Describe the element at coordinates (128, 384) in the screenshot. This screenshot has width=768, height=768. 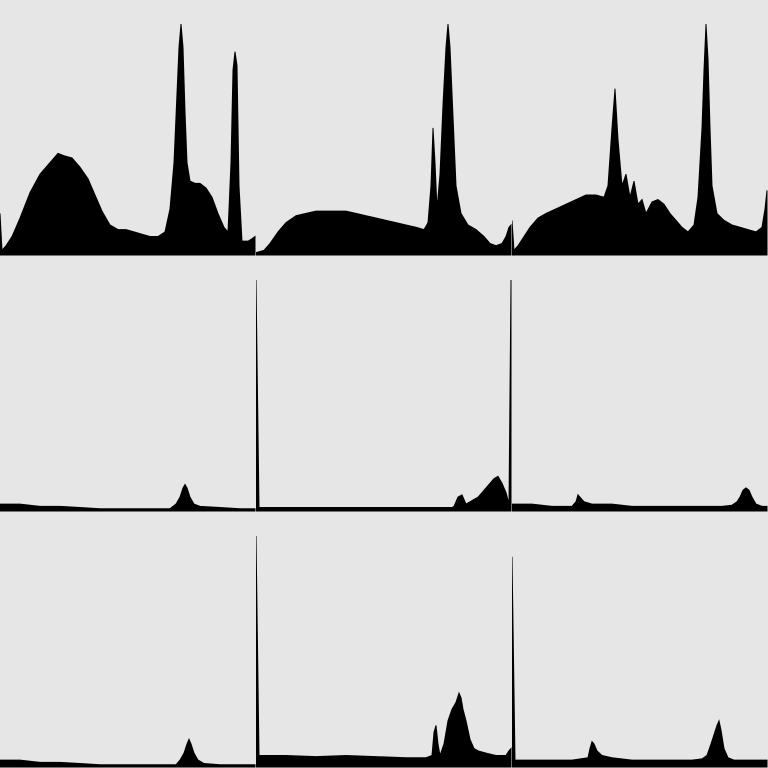
I see `histogram-panel-r2c1` at that location.